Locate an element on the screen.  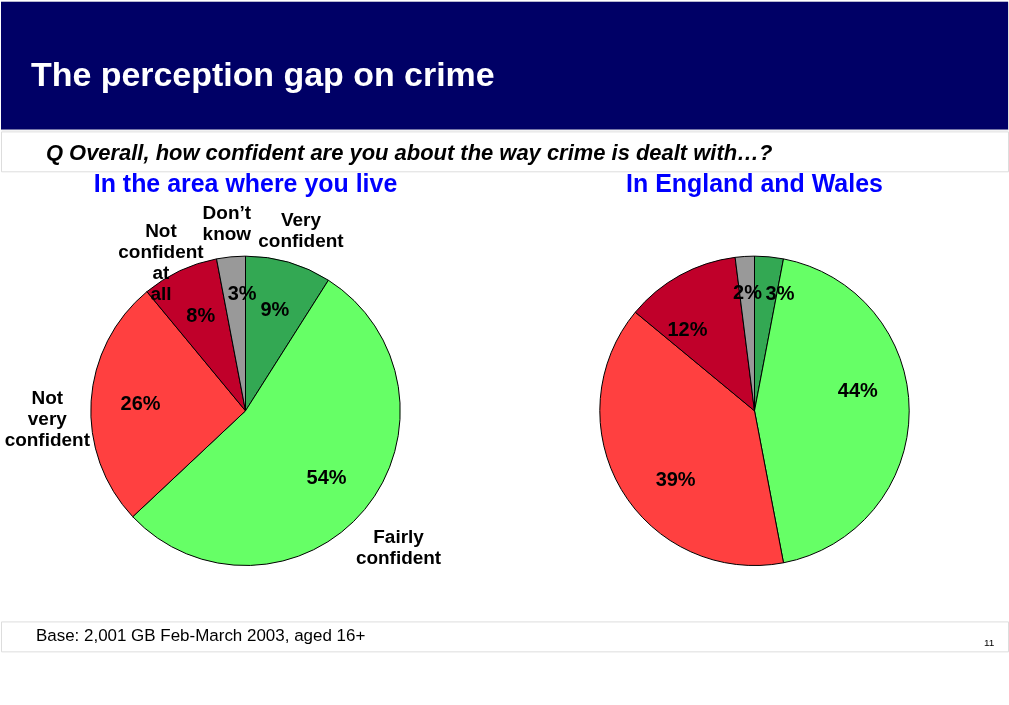
text: The perception gap on crime is located at coordinates (262, 74).